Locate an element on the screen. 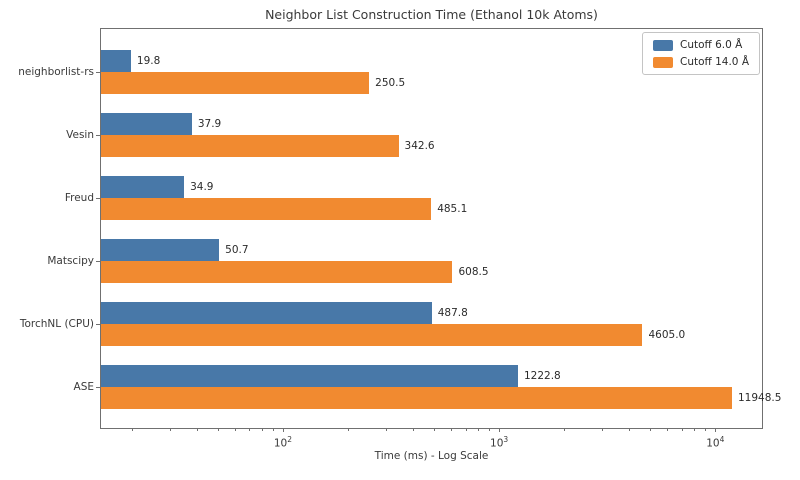  y-tick-label: Freud is located at coordinates (79, 198).